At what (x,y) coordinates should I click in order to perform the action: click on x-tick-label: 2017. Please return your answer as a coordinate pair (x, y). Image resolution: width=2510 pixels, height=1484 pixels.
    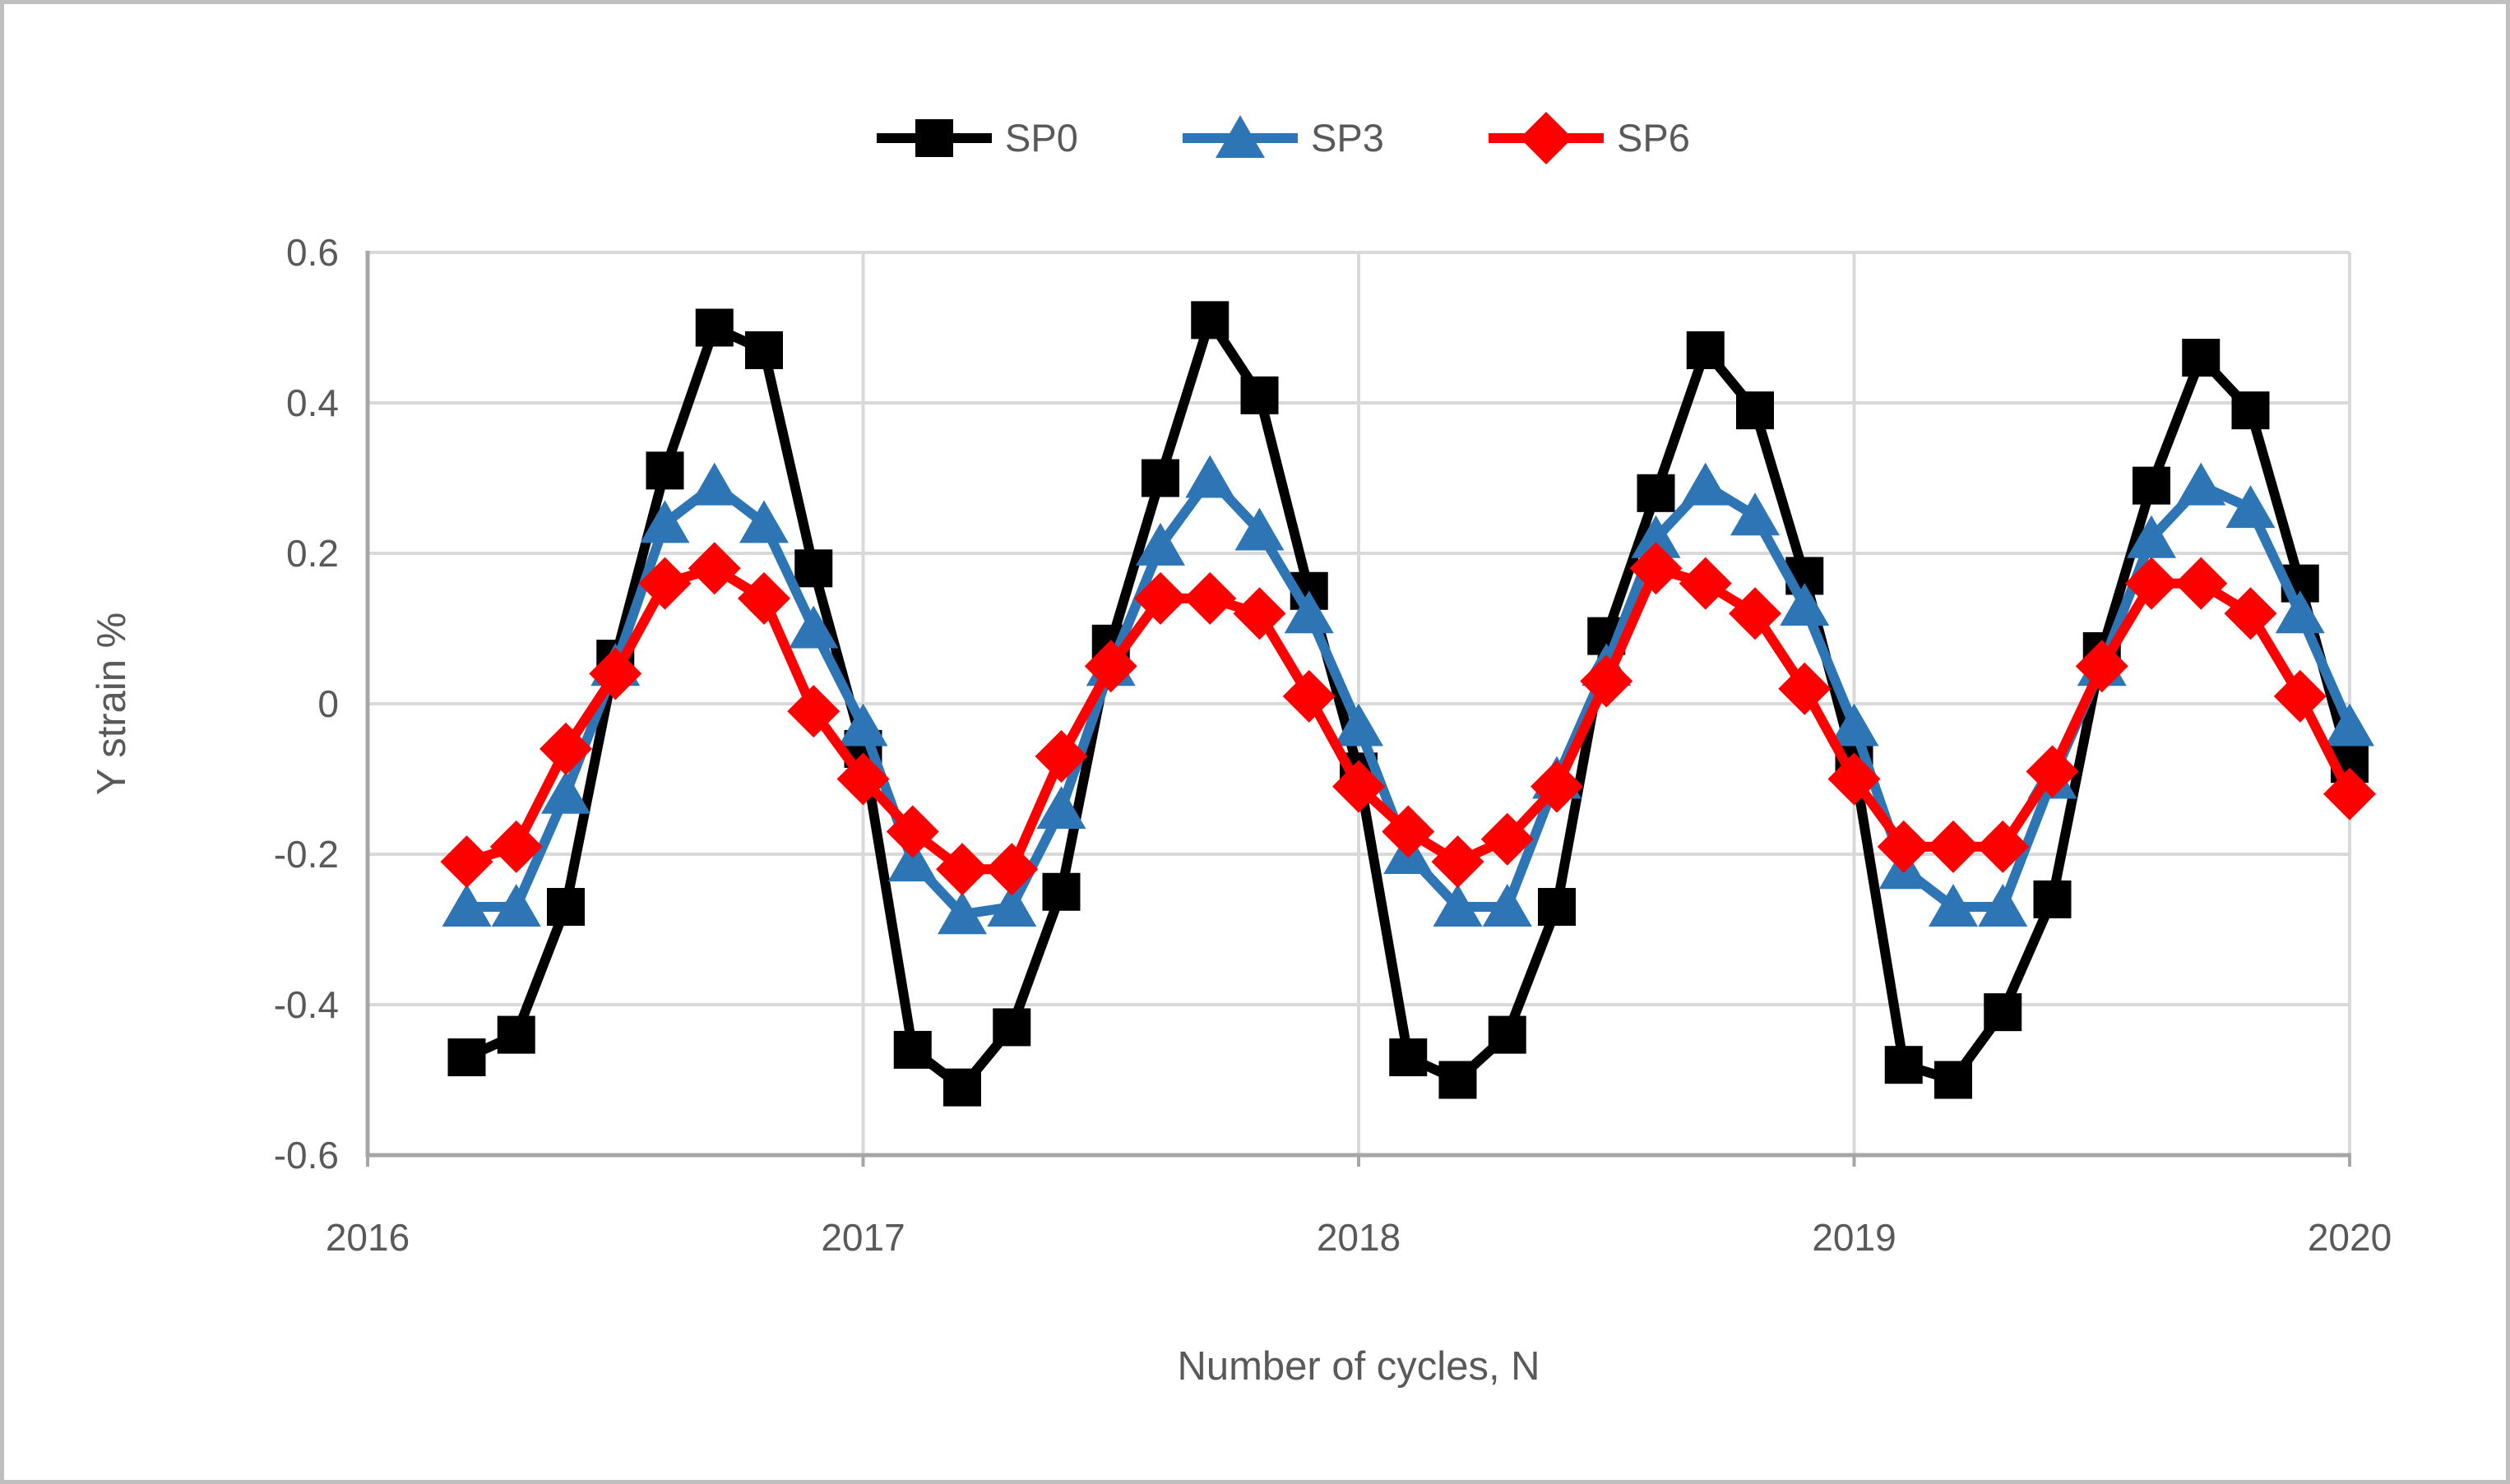
    Looking at the image, I should click on (863, 1237).